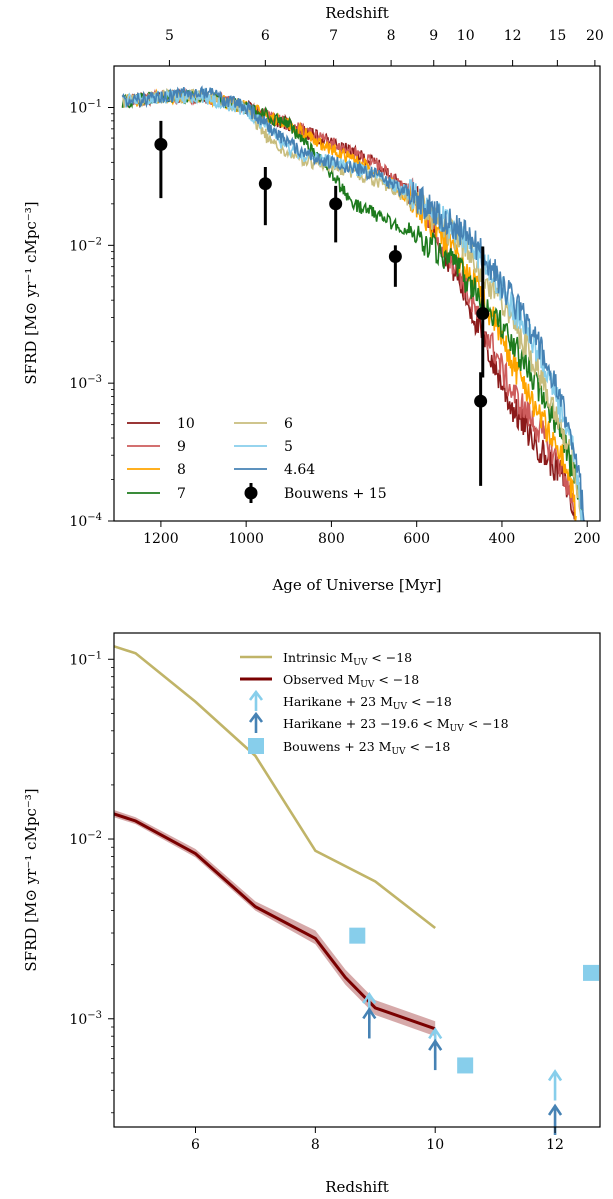 This screenshot has width=613, height=1199. What do you see at coordinates (91, 314) in the screenshot?
I see `top-y-ticks: 10⁻⁴ 10⁻³ 10⁻² 10⁻¹` at bounding box center [91, 314].